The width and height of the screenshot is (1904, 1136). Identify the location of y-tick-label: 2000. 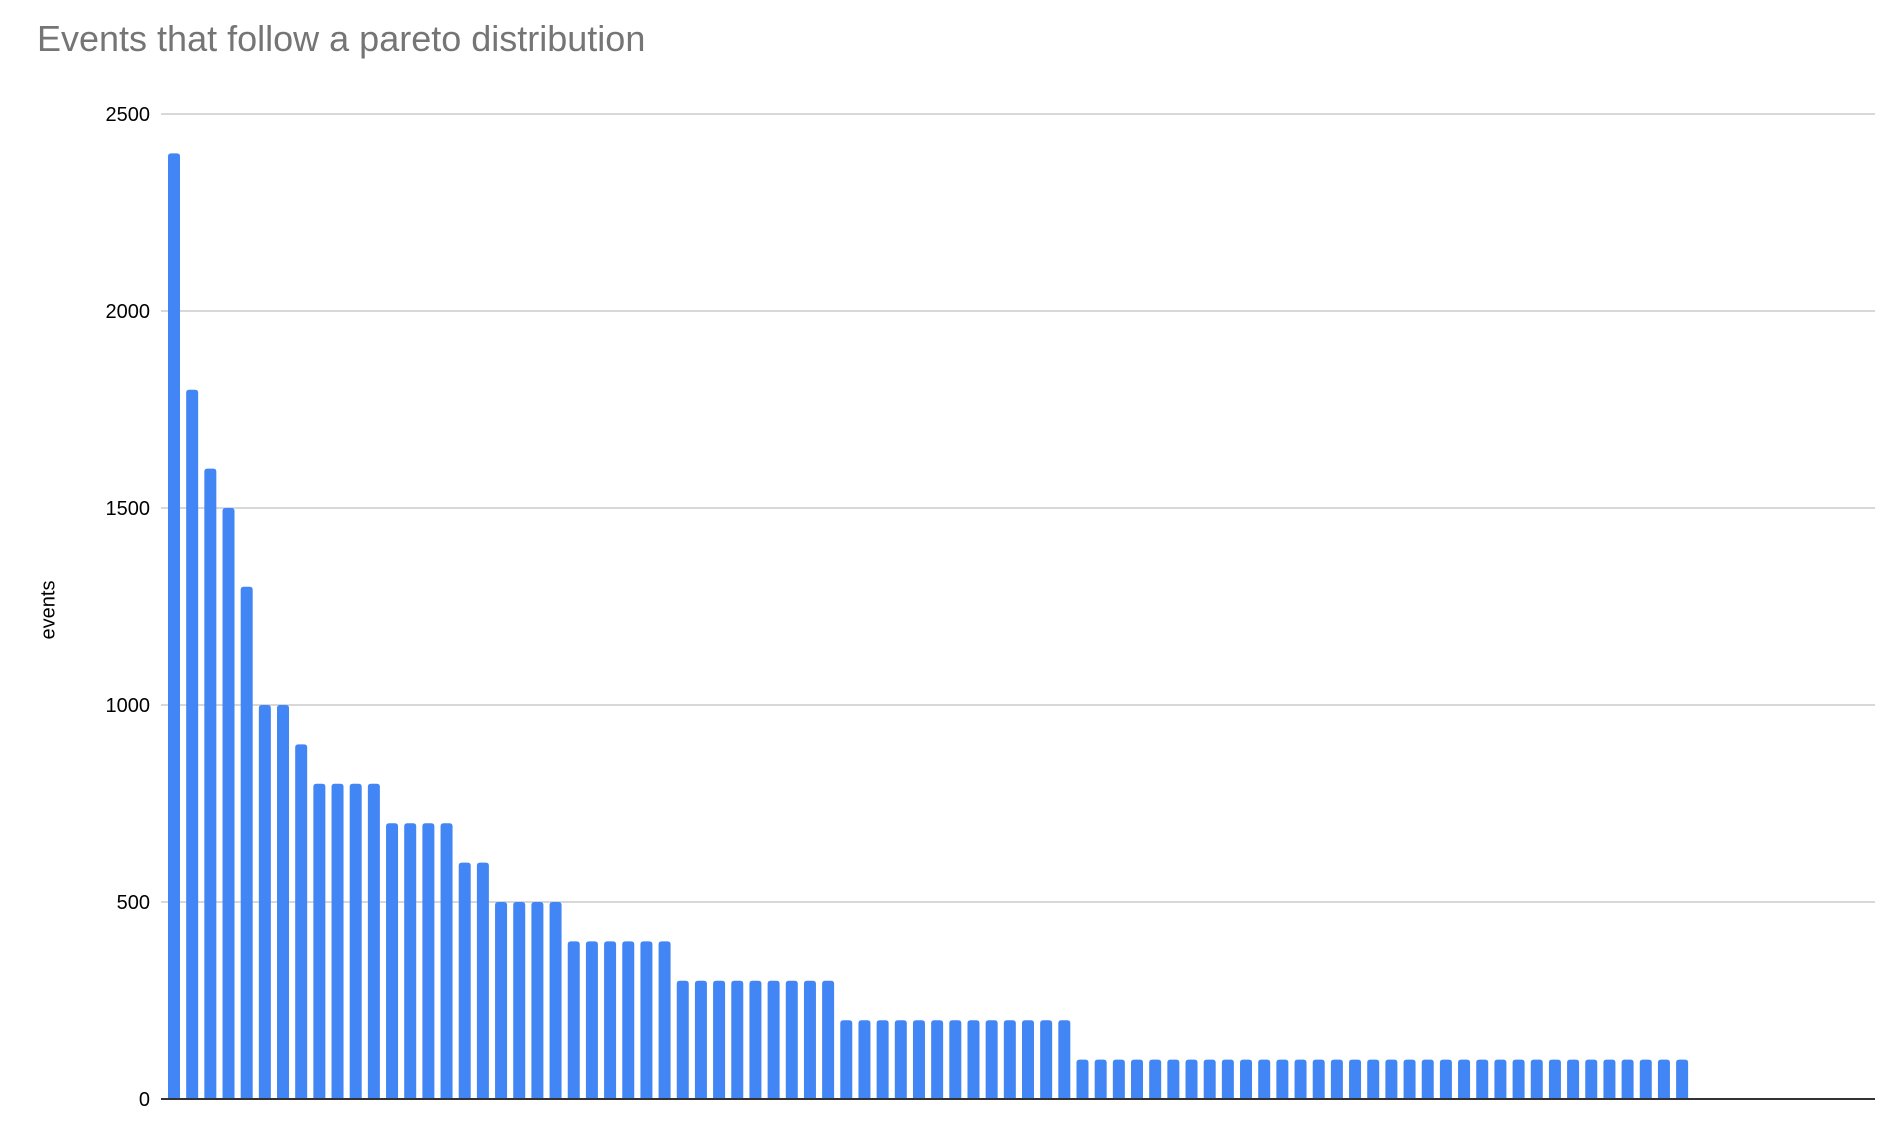
(128, 312).